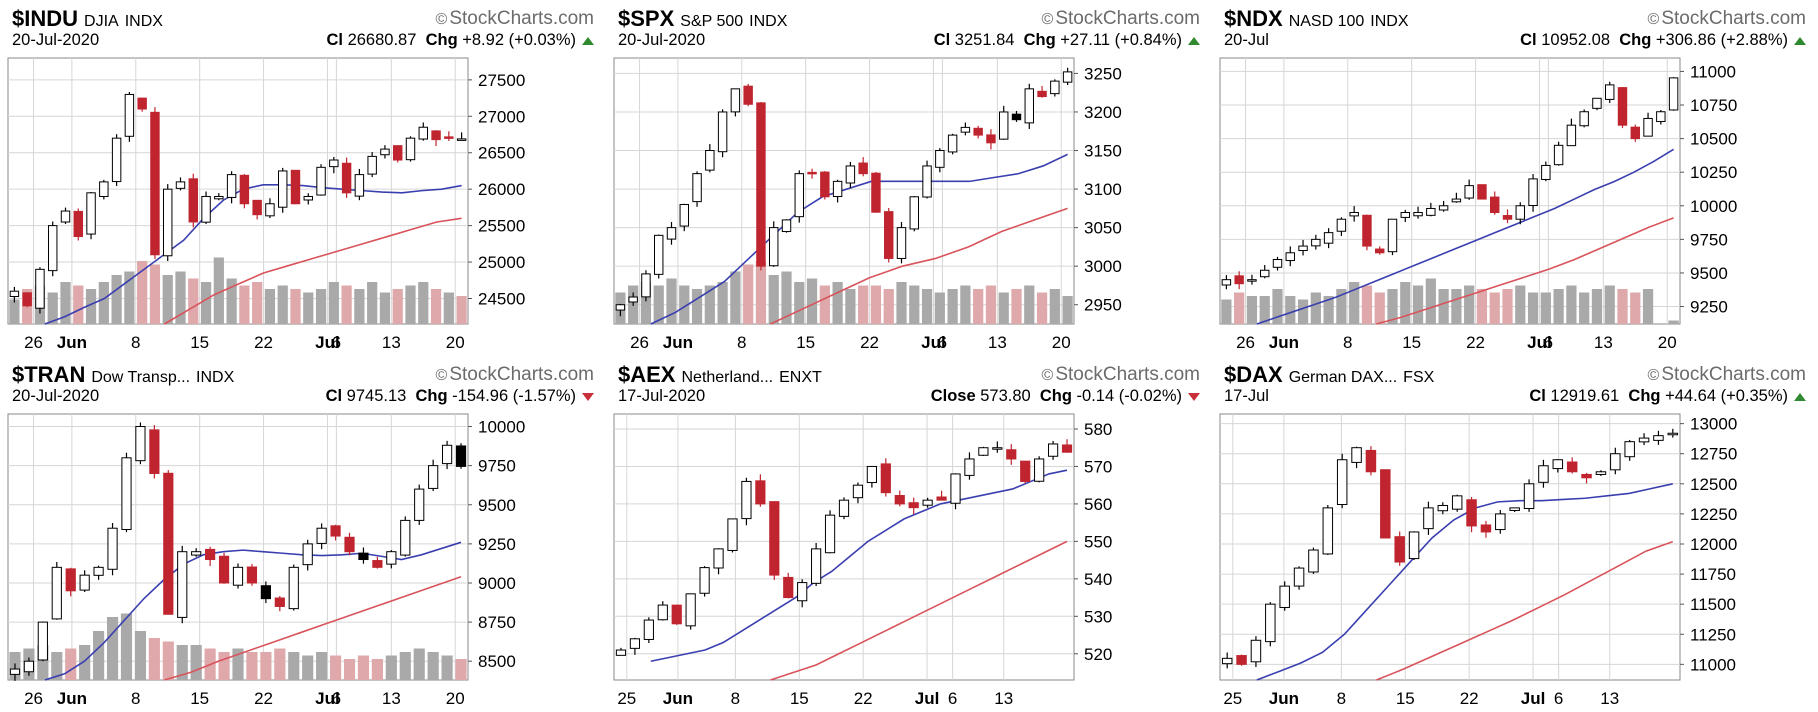 This screenshot has width=1818, height=712. I want to click on y-tick-label: 580, so click(1098, 429).